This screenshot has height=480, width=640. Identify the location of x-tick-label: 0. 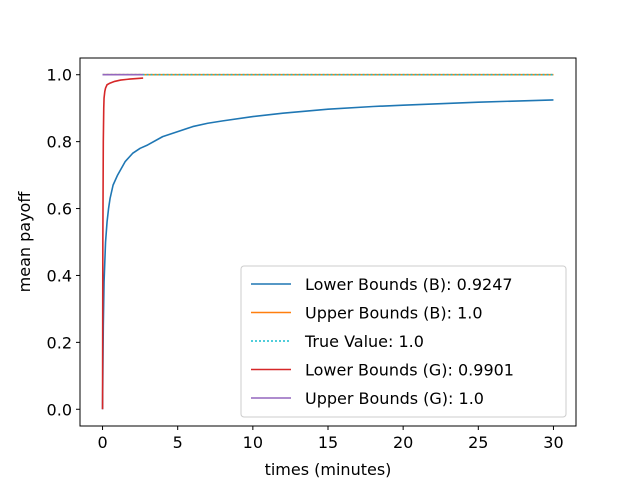
(102, 442).